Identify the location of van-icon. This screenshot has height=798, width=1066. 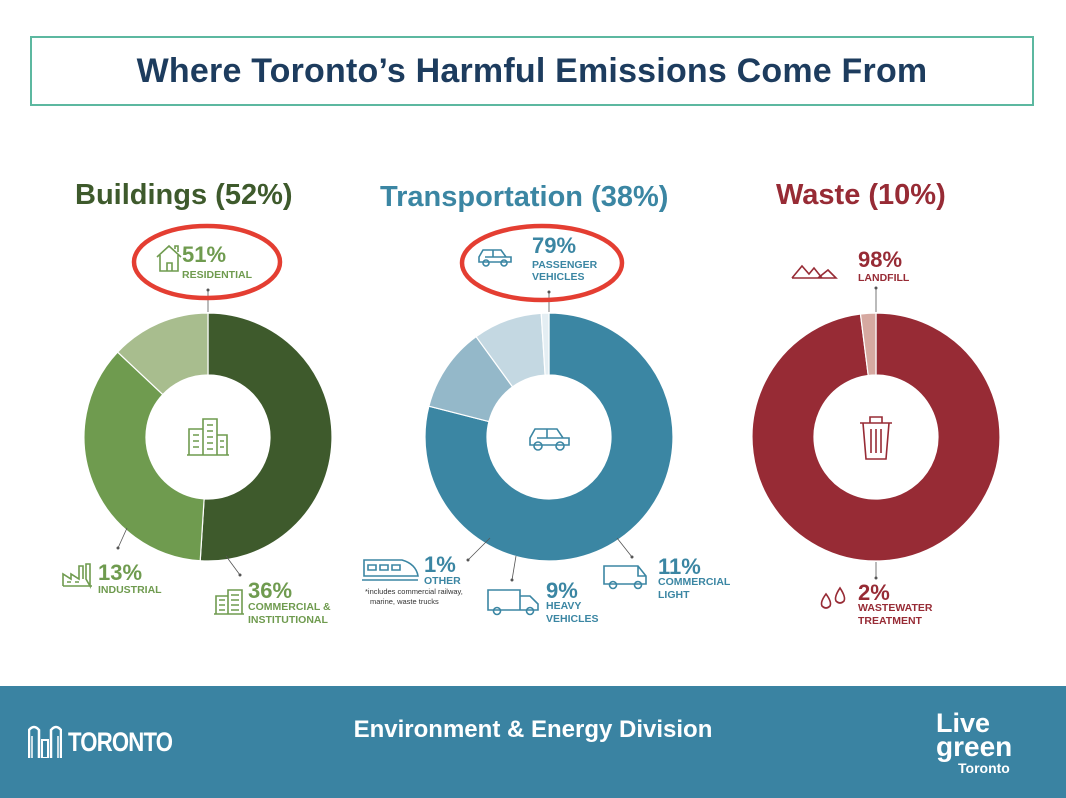
(625, 577).